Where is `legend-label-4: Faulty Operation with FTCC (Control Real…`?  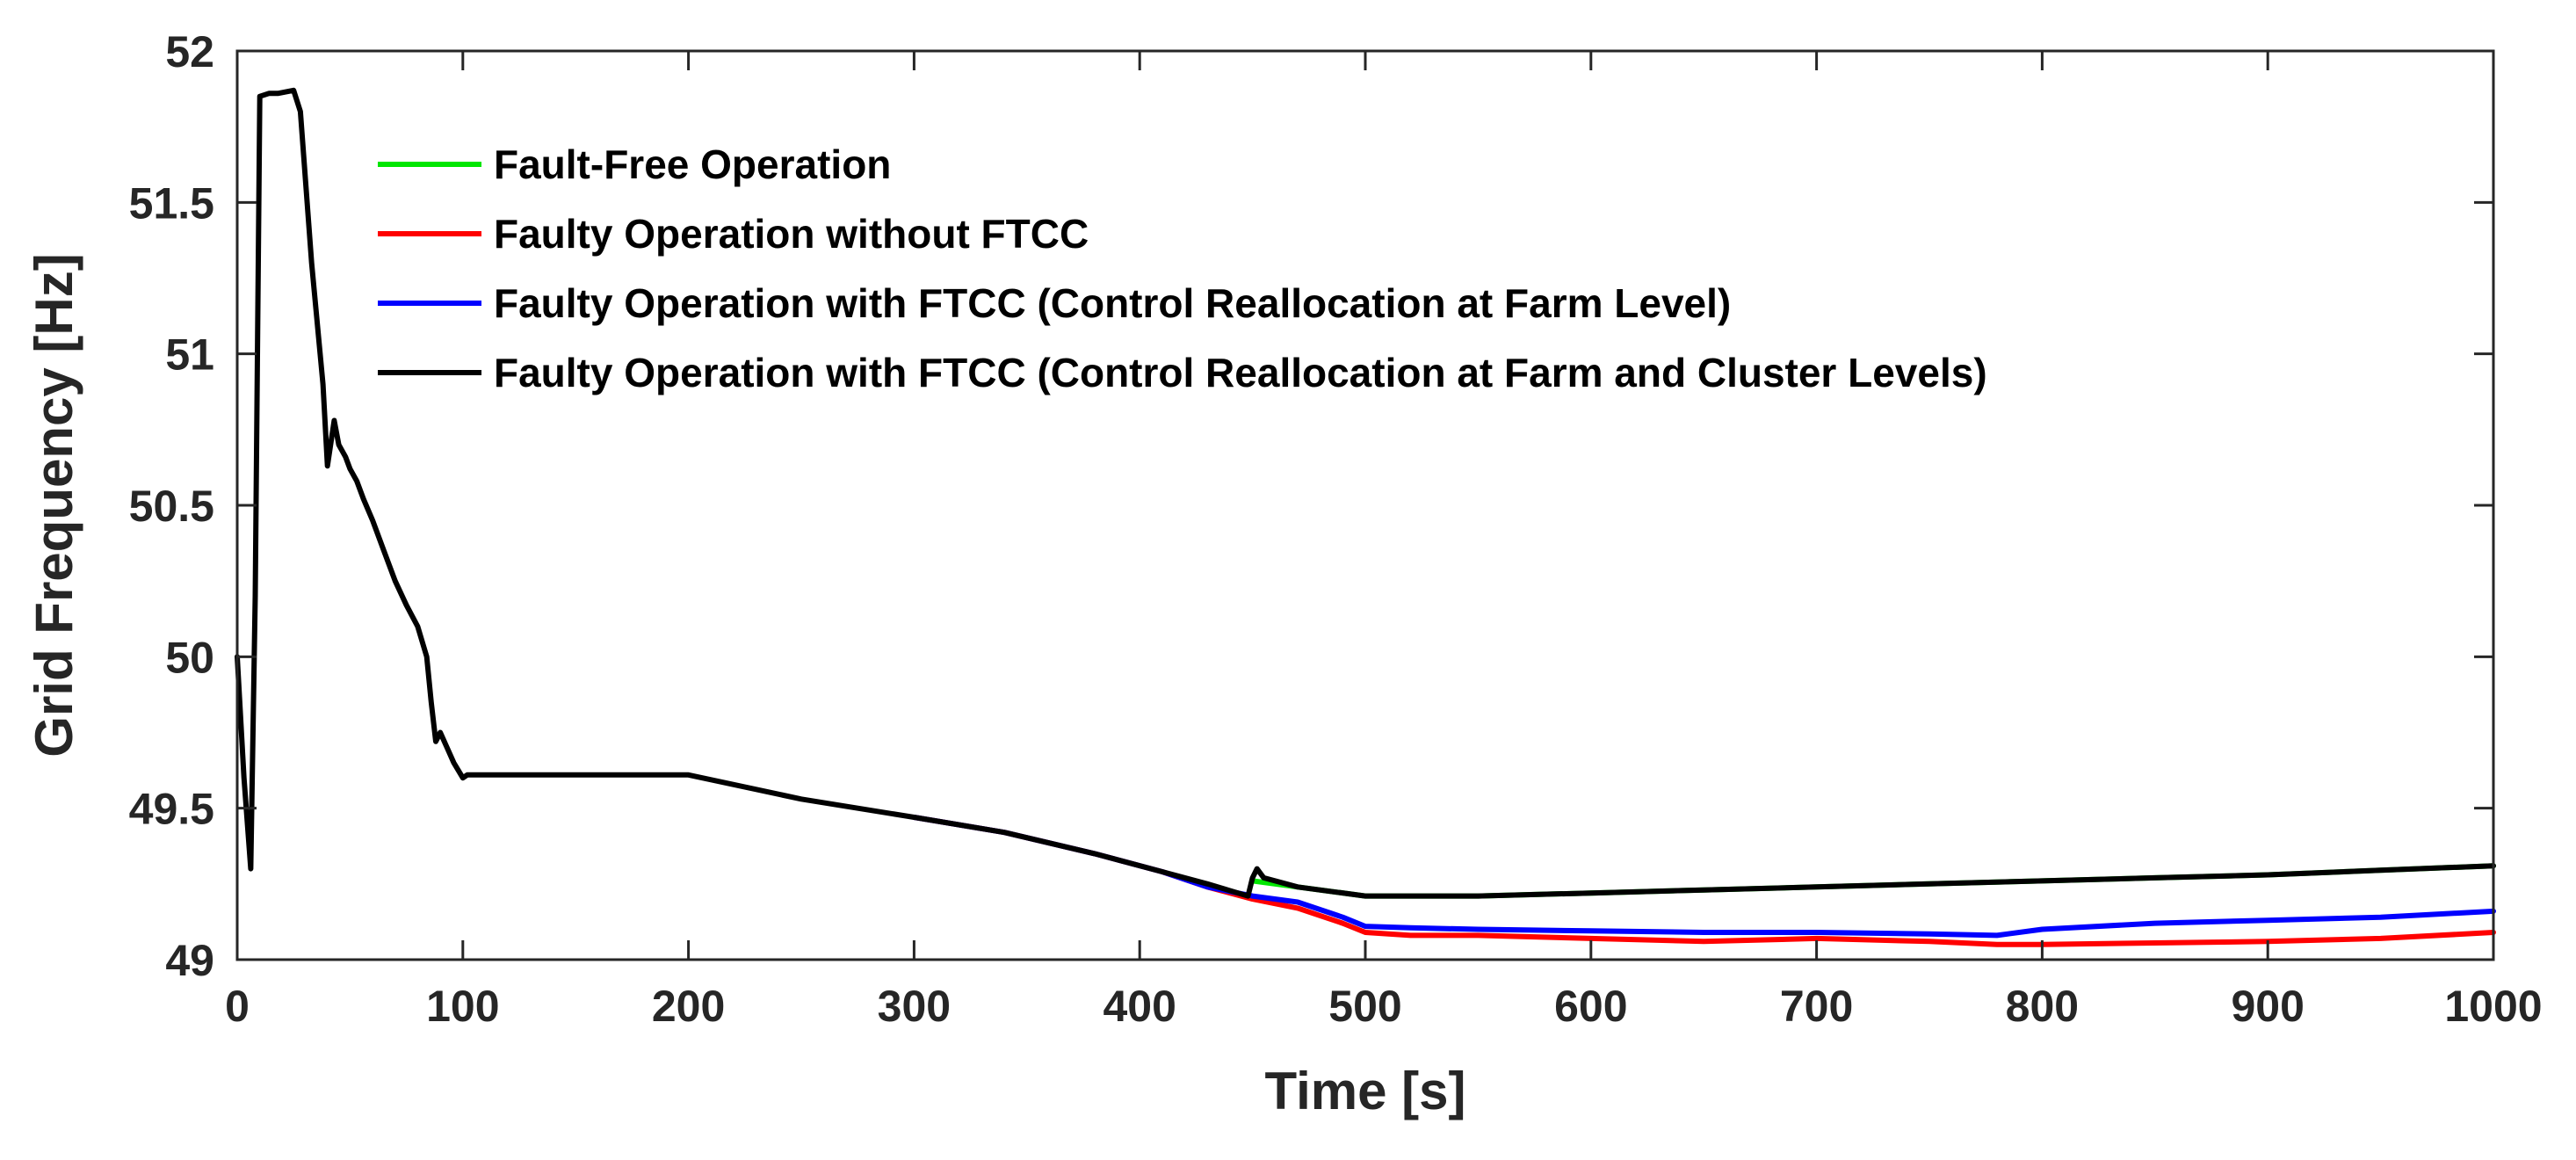 legend-label-4: Faulty Operation with FTCC (Control Real… is located at coordinates (1240, 372).